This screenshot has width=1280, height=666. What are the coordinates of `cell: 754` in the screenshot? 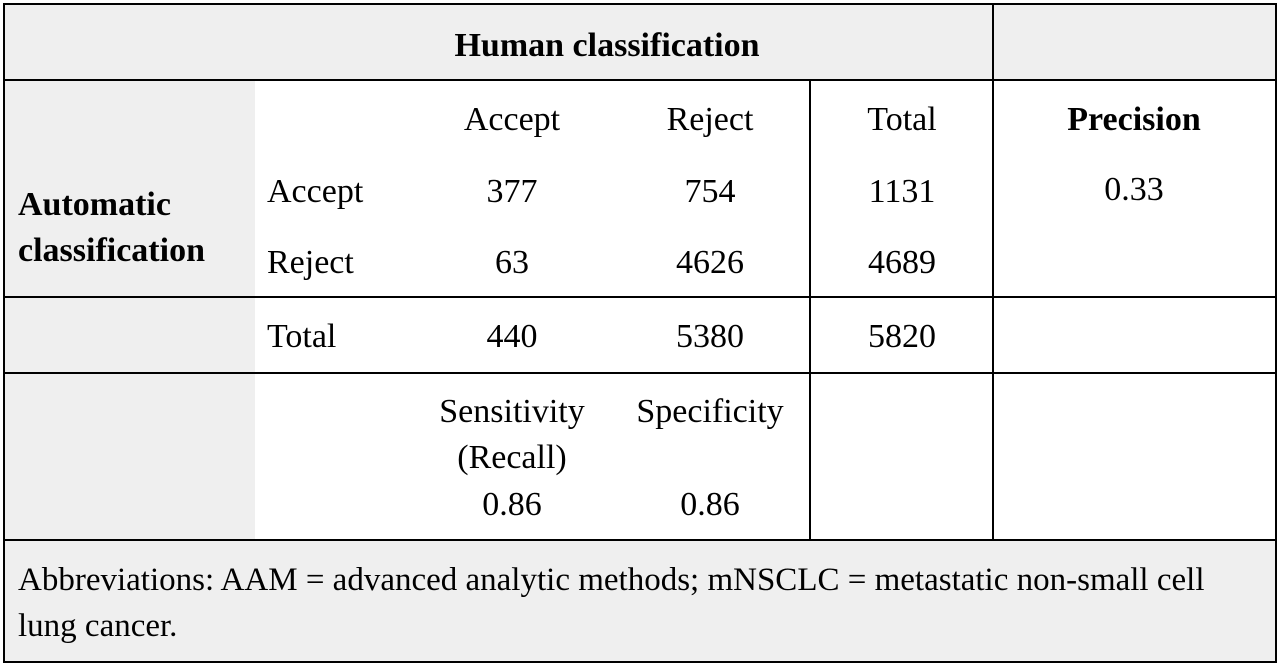 It's located at (710, 191).